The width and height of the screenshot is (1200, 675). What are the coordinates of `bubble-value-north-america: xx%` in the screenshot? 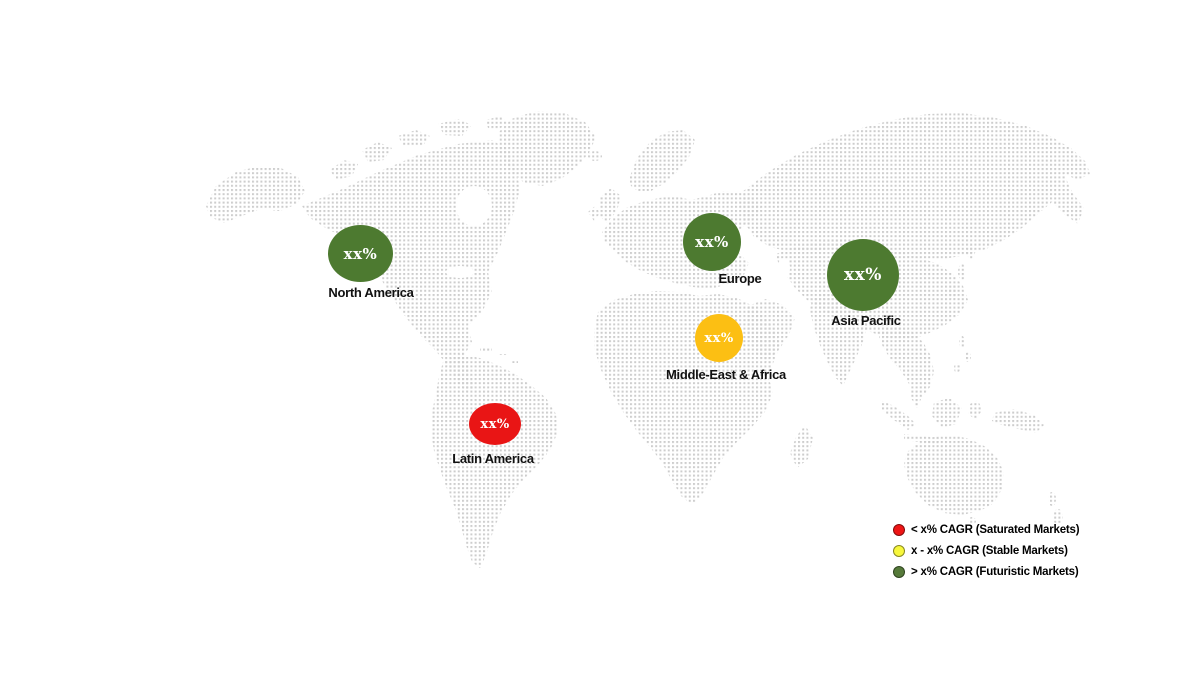 It's located at (360, 253).